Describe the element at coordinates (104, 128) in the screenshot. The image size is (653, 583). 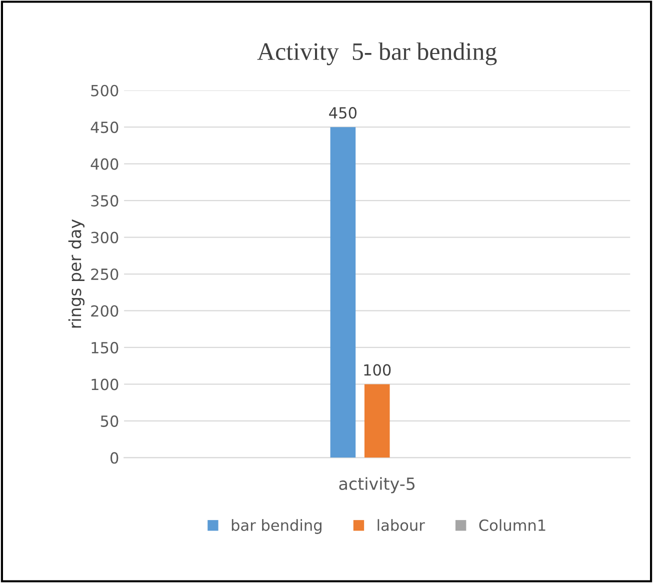
I see `y-tick-label: 450` at that location.